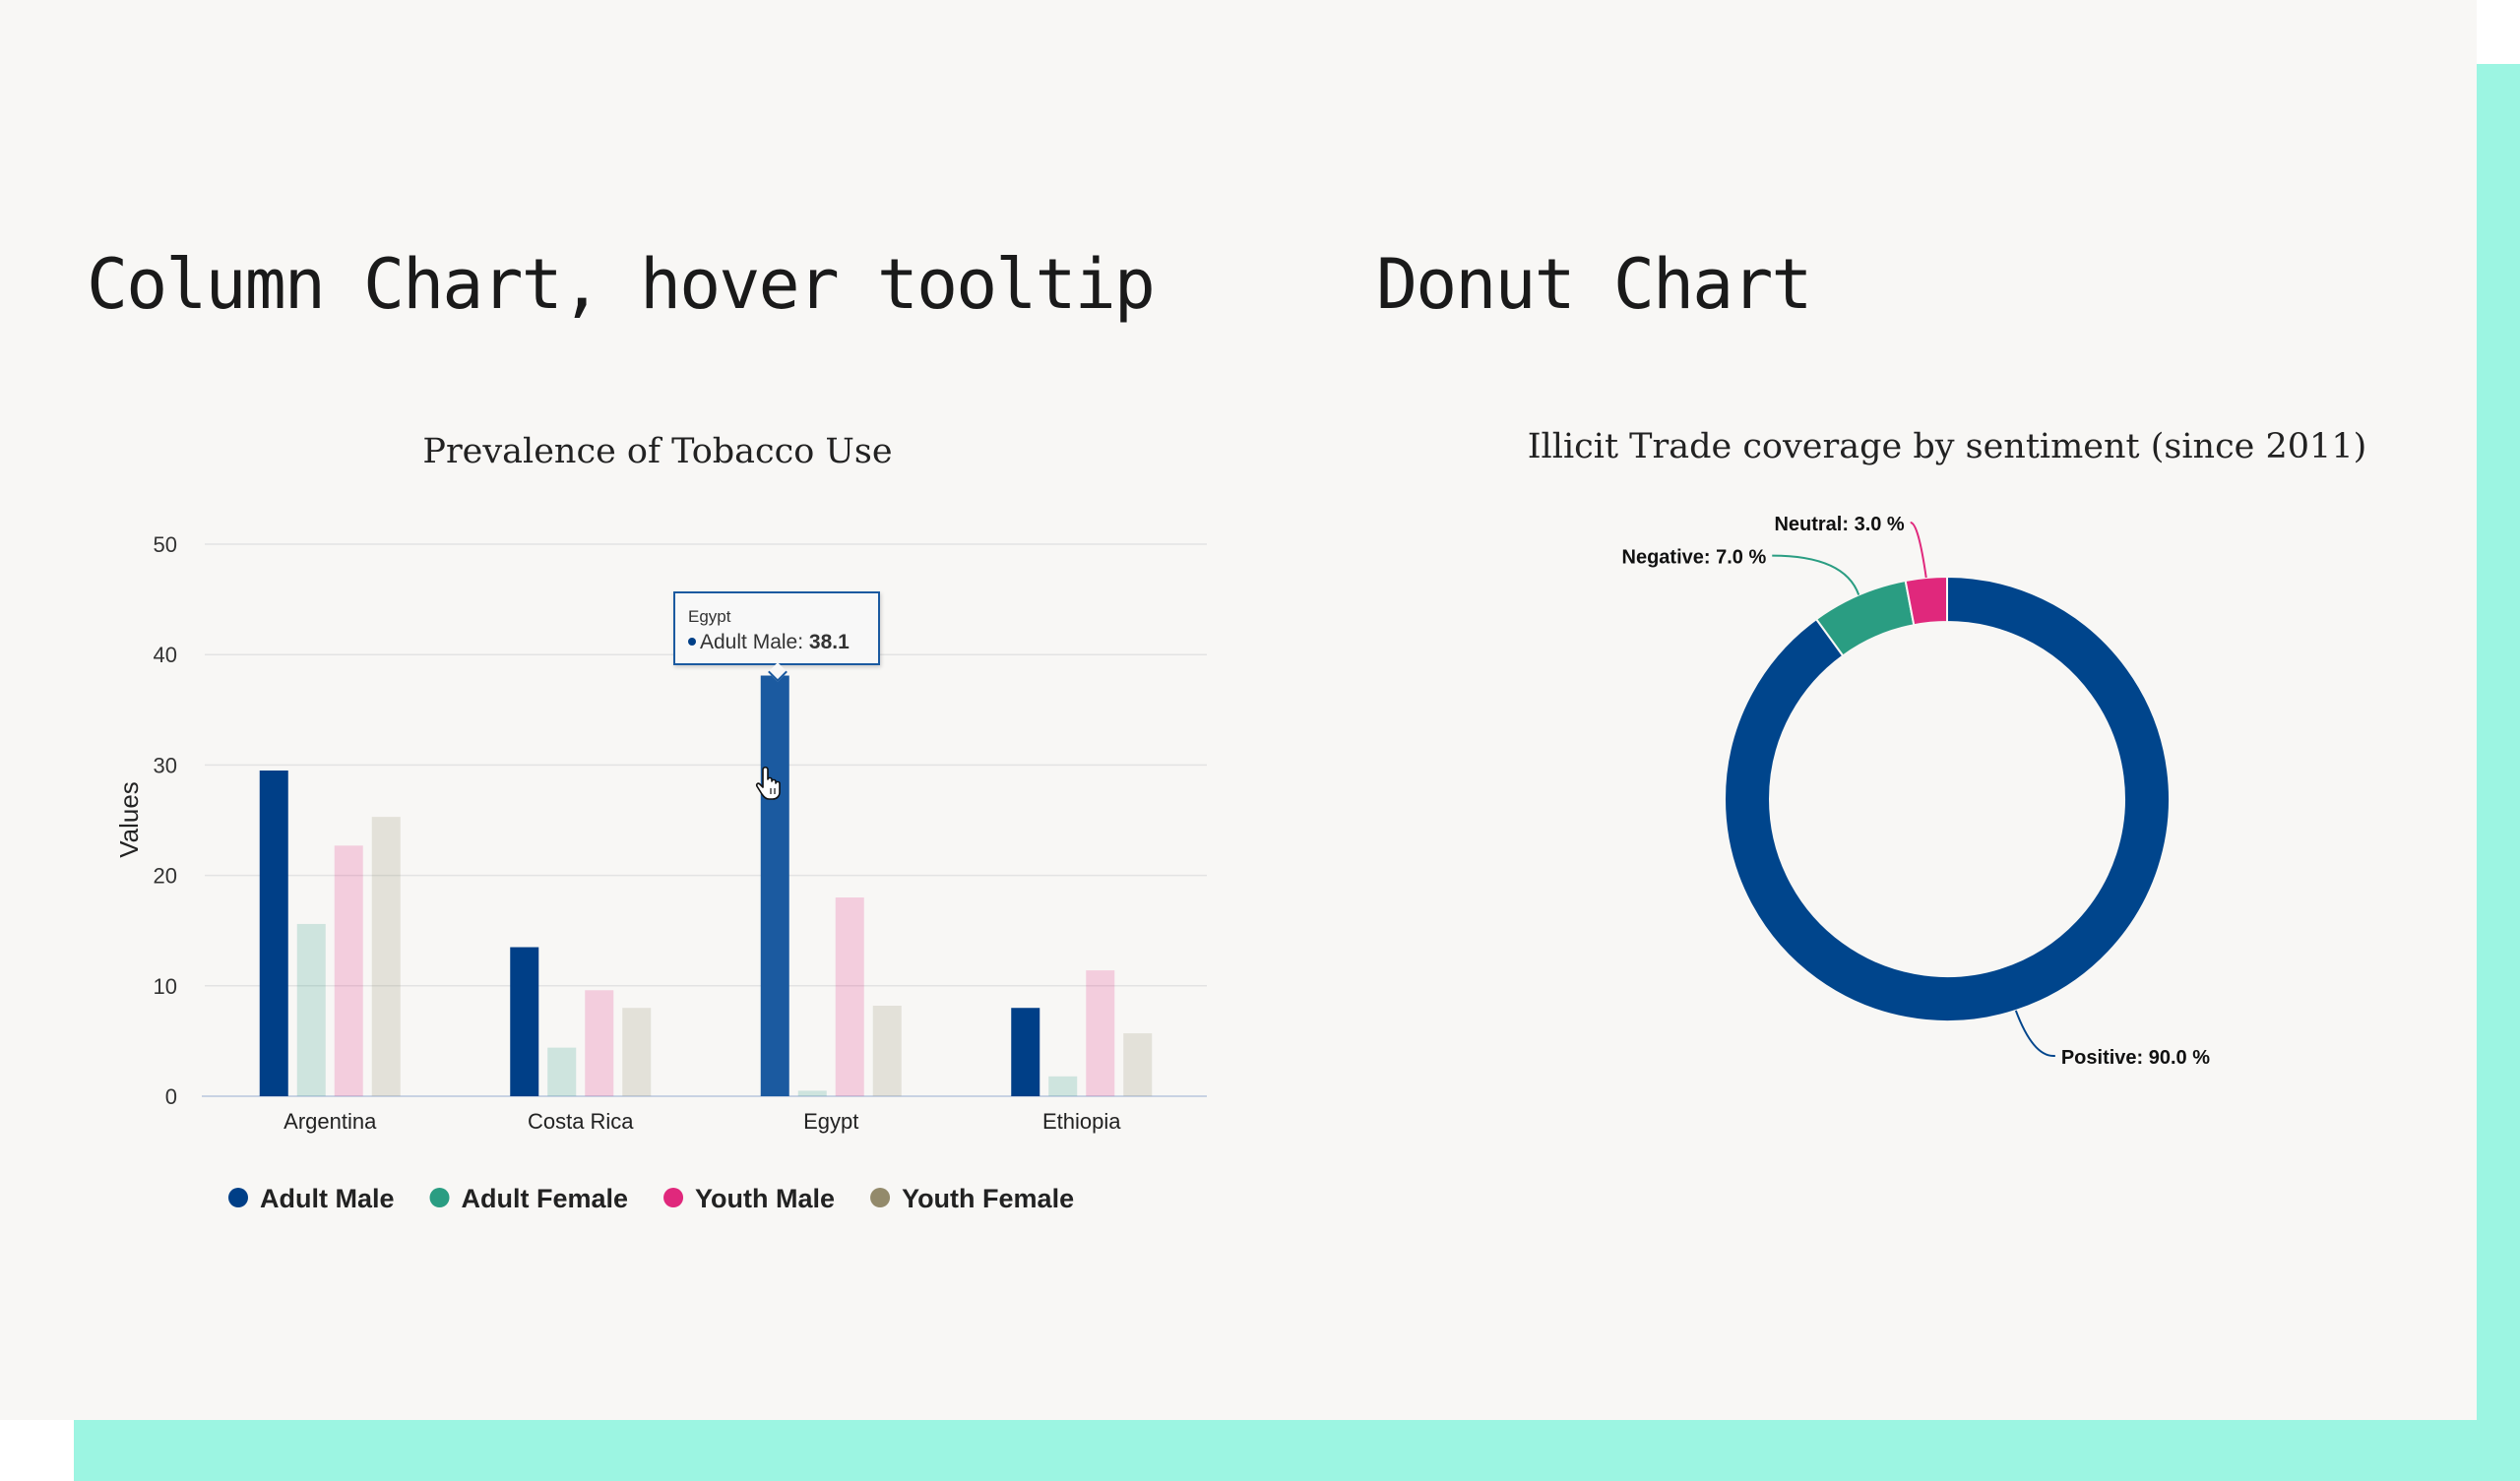  Describe the element at coordinates (1918, 550) in the screenshot. I see `donut-connector-neutral` at that location.